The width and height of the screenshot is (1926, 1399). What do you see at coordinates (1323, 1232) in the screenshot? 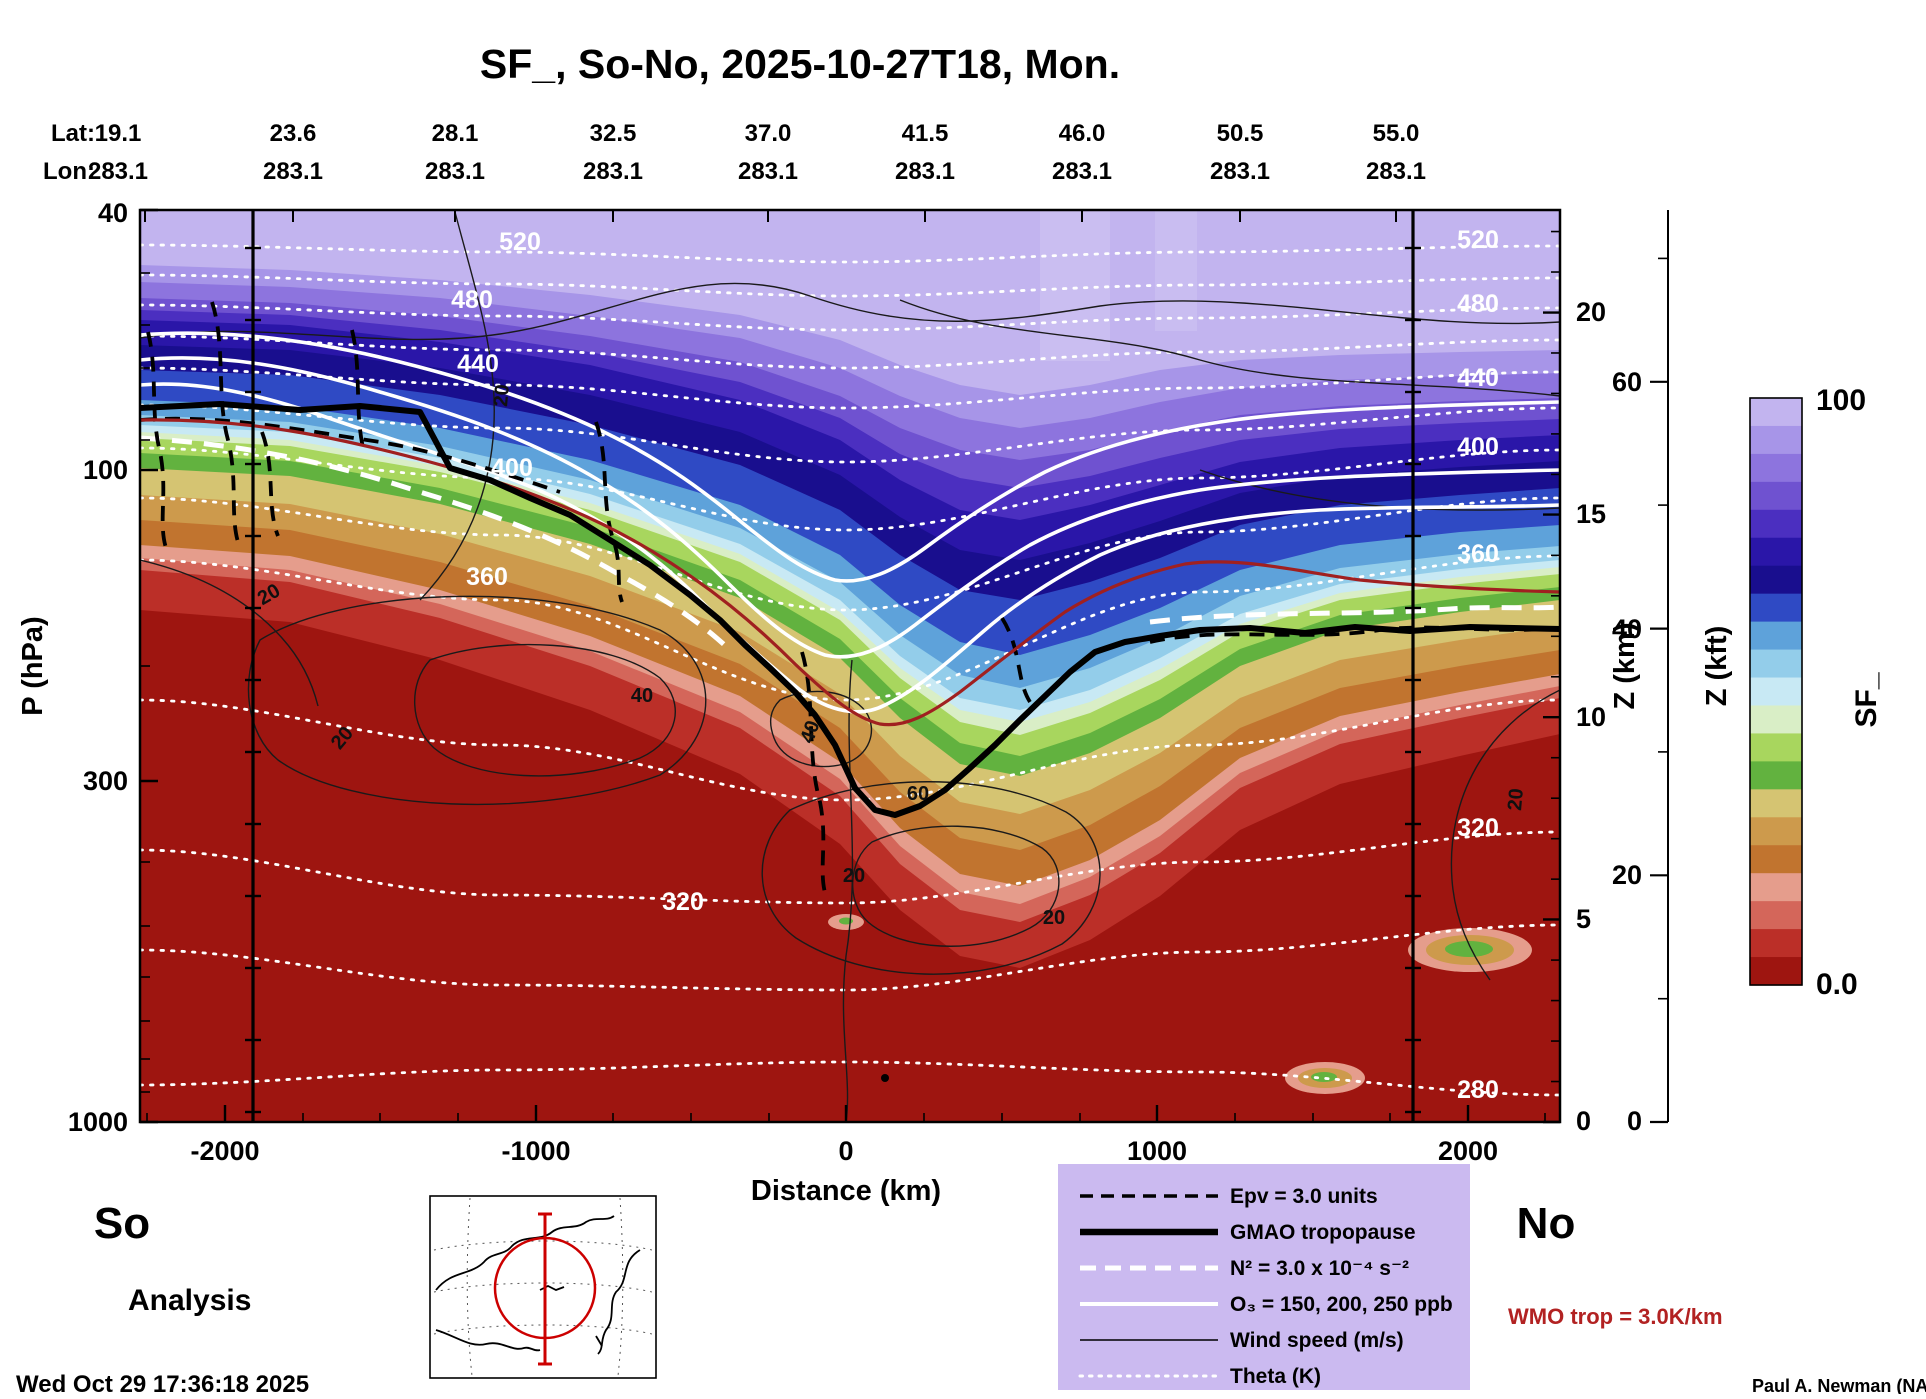
I see `legend-label-gmao: GMAO tropopause` at bounding box center [1323, 1232].